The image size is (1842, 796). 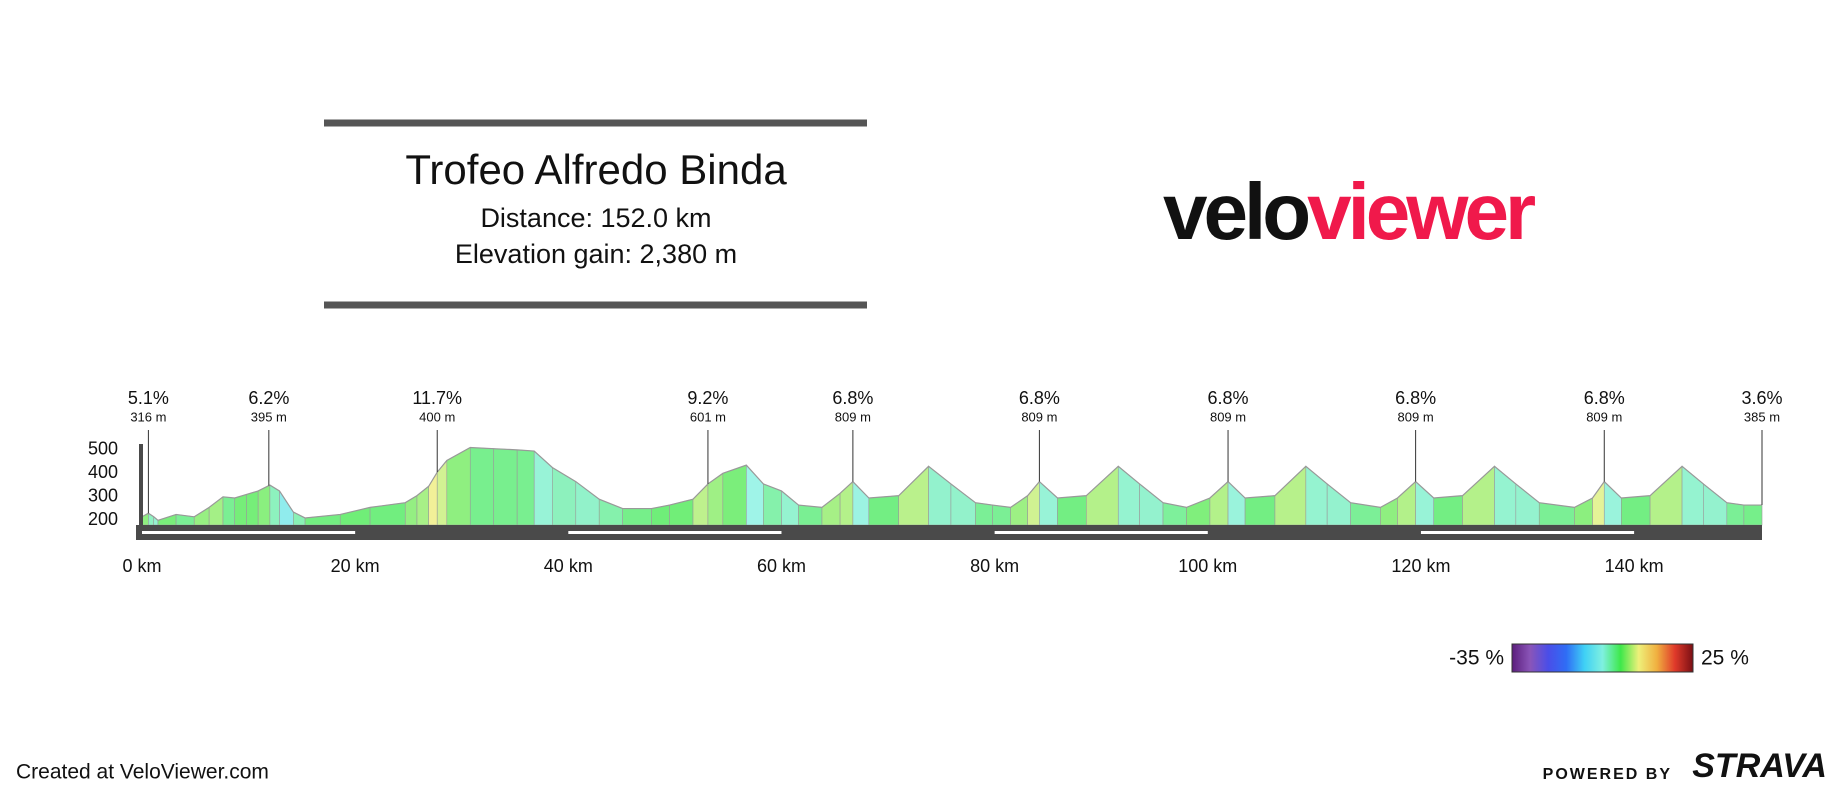 What do you see at coordinates (595, 218) in the screenshot?
I see `subtitle: Distance: 152.0 km` at bounding box center [595, 218].